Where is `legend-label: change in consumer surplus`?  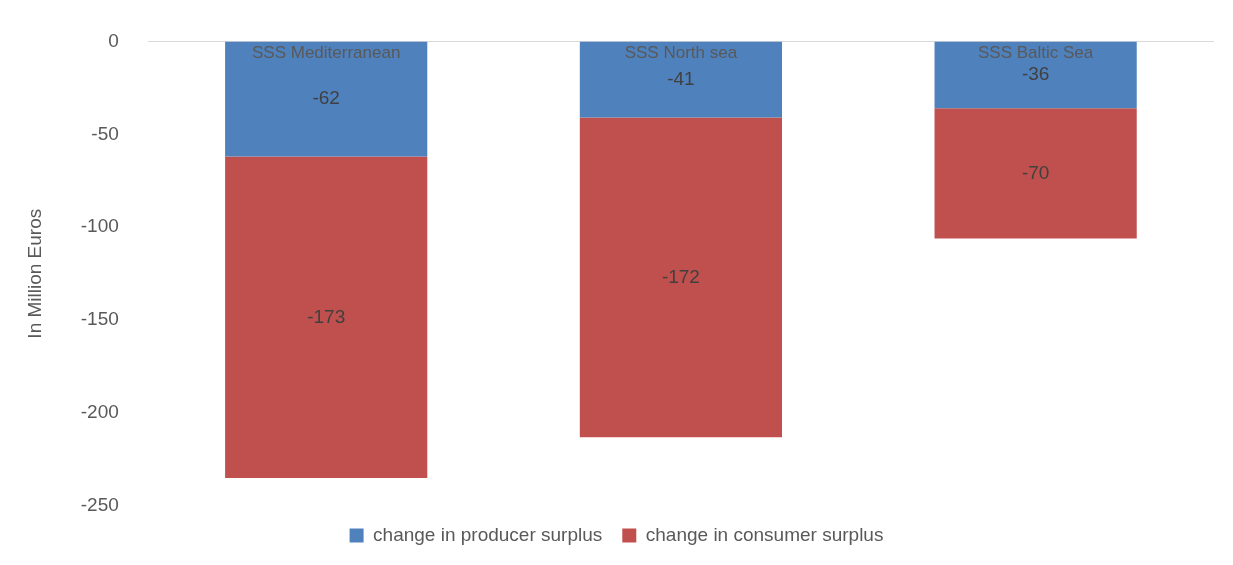
legend-label: change in consumer surplus is located at coordinates (764, 534).